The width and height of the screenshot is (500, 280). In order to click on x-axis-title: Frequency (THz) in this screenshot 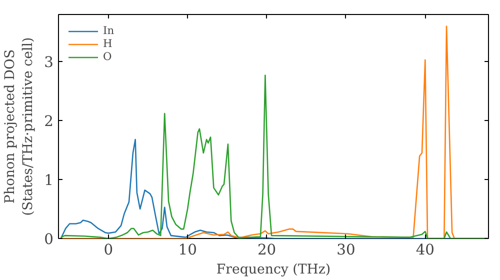, I will do `click(273, 270)`.